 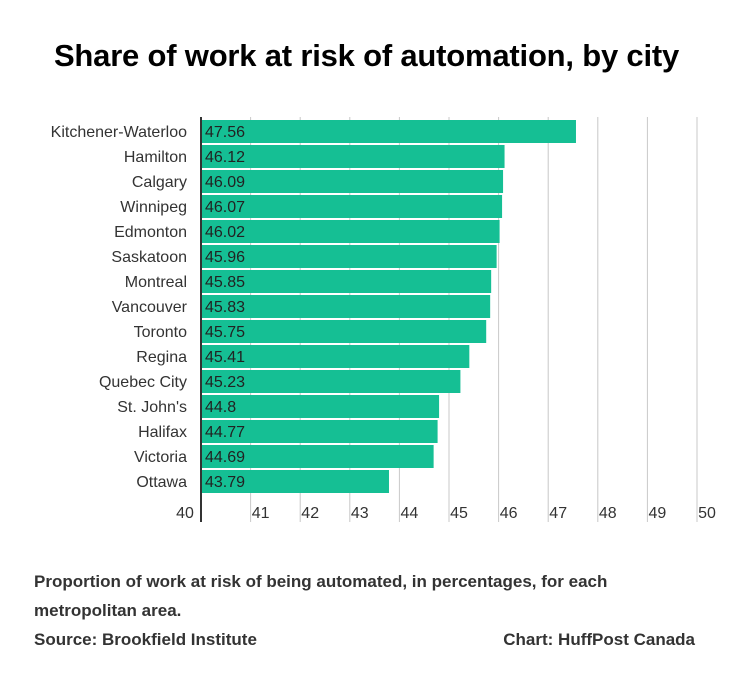 I want to click on bar-value-label: 46.07, so click(x=225, y=207).